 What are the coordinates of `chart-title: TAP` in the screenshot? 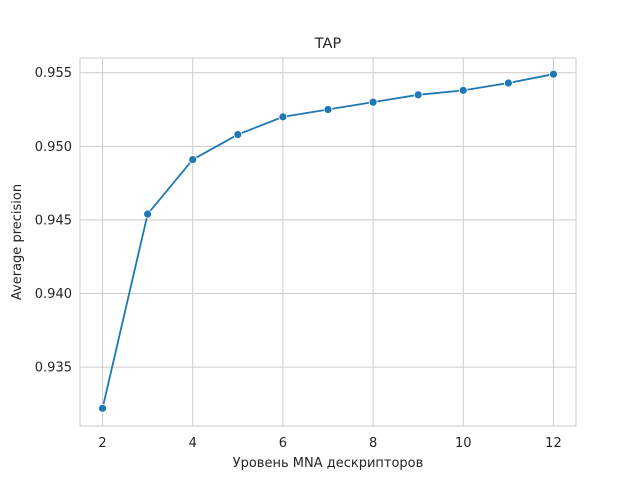 It's located at (328, 44).